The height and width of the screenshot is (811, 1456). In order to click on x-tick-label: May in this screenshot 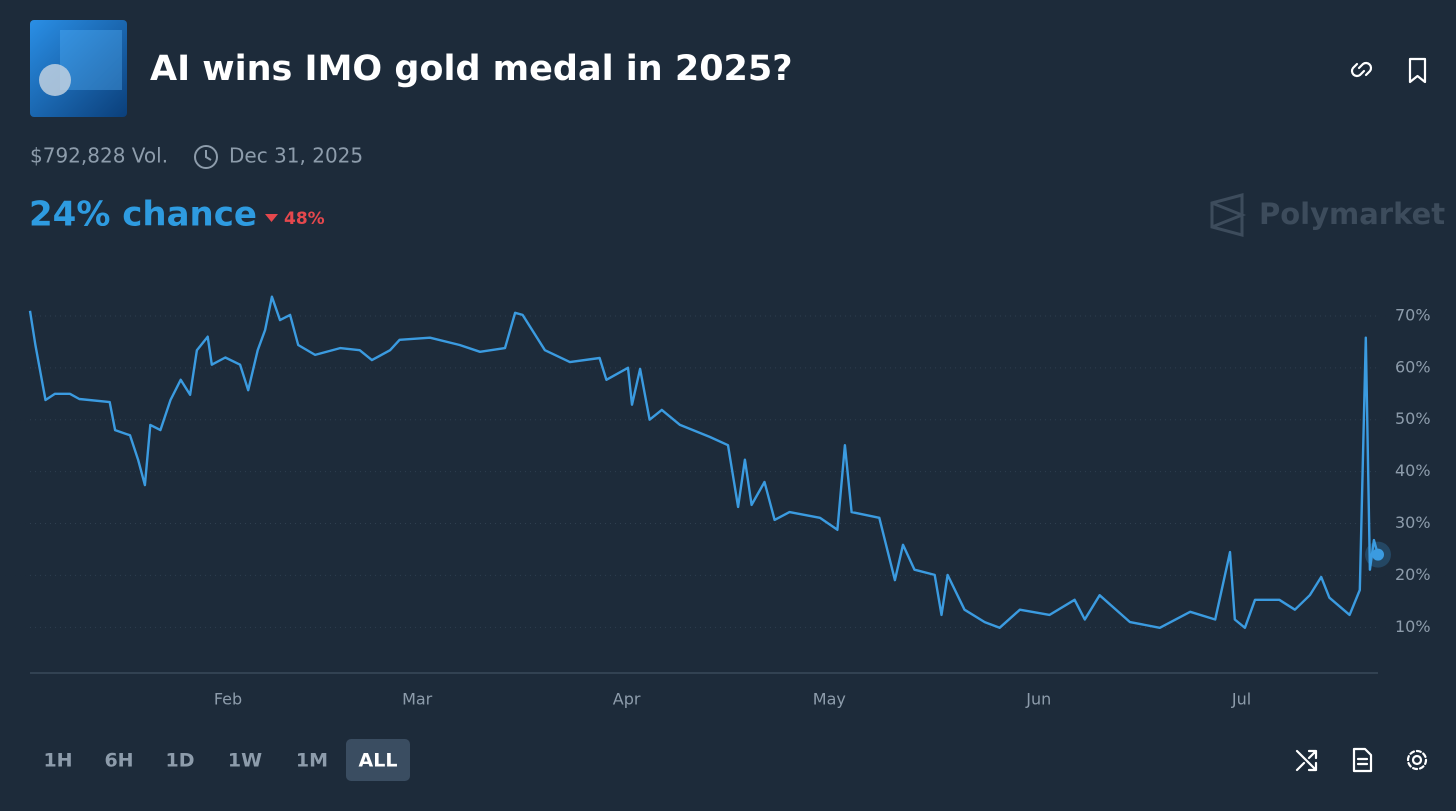, I will do `click(829, 699)`.